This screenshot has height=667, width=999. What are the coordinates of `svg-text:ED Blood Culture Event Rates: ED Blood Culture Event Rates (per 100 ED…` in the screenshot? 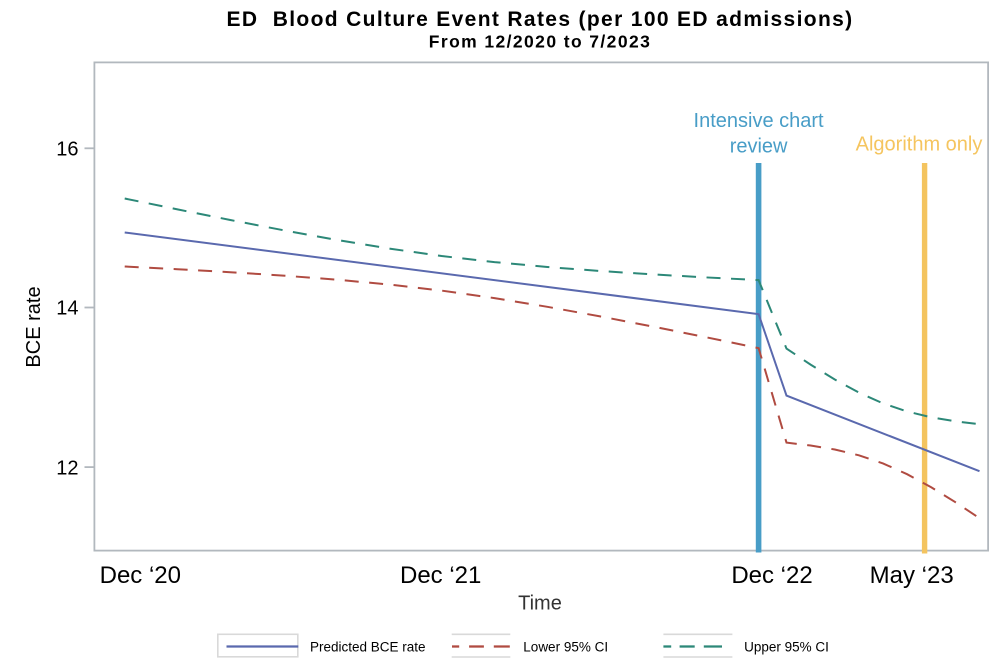 It's located at (539, 19).